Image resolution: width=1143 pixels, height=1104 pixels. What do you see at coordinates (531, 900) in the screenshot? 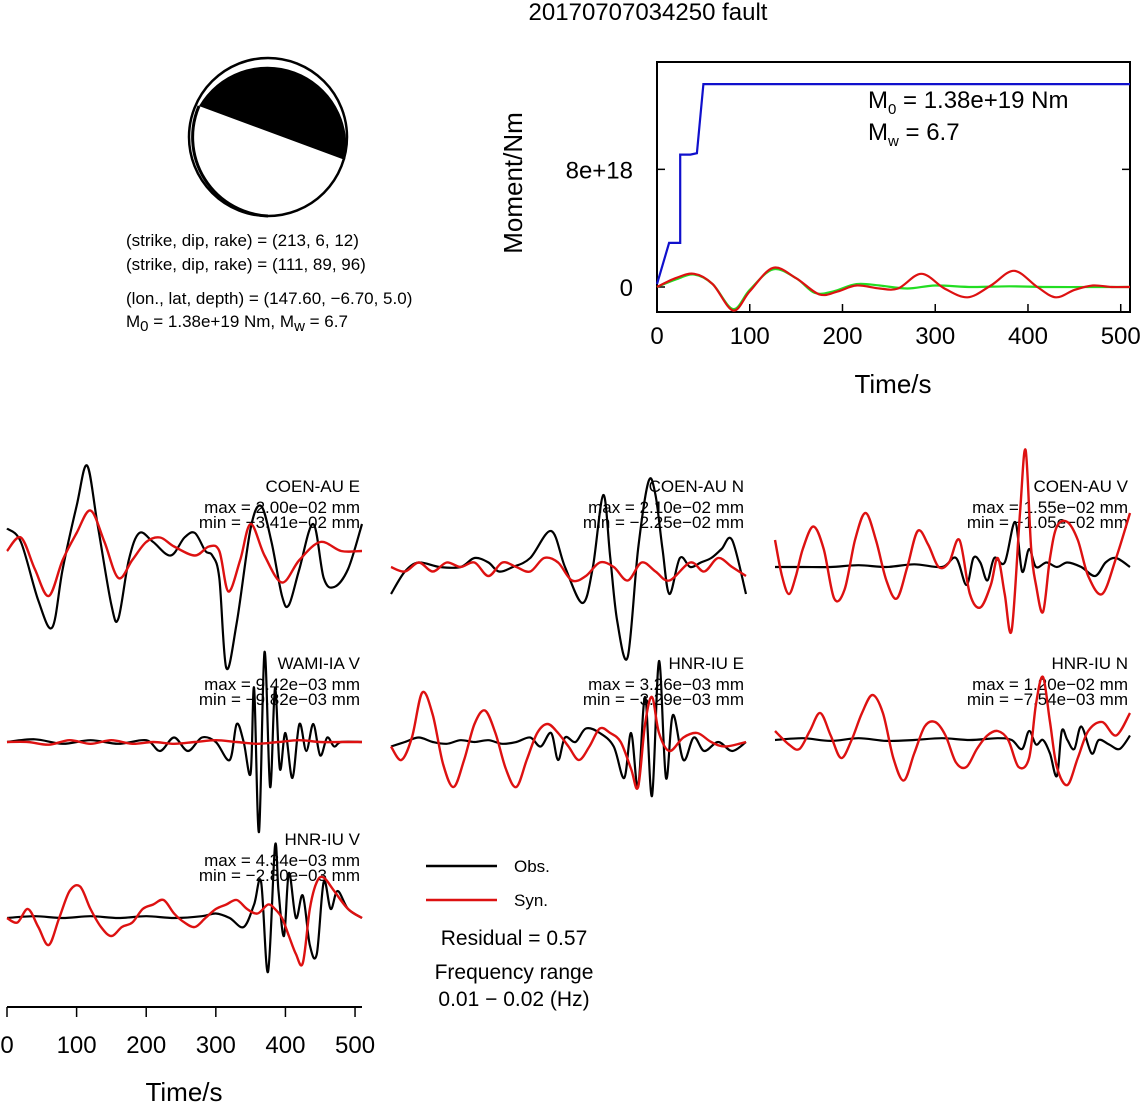
I see `legend-syn-label: Syn.` at bounding box center [531, 900].